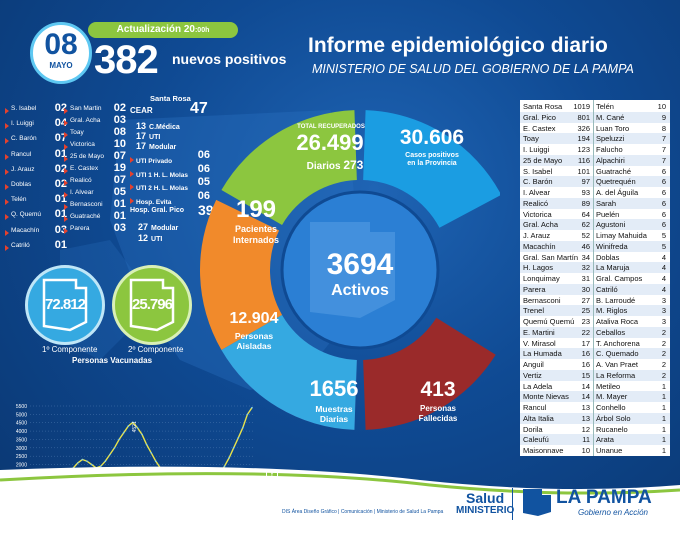  I want to click on locality-name: A. del Águila, so click(617, 192).